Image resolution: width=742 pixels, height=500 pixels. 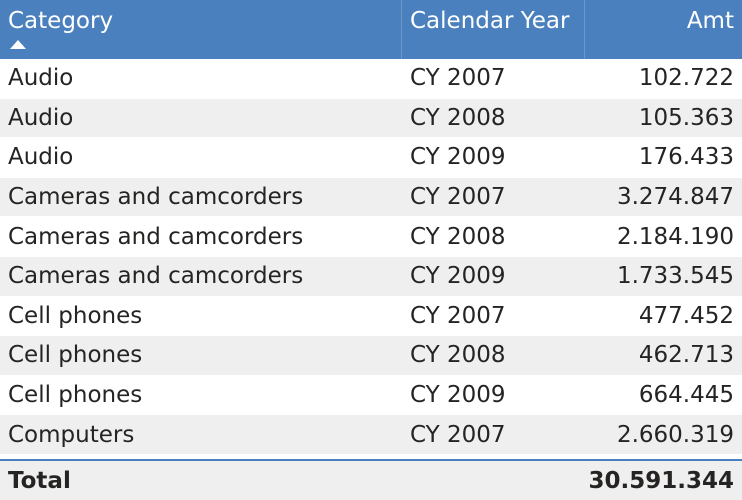 I want to click on column-header-label: Calendar Year, so click(x=490, y=21).